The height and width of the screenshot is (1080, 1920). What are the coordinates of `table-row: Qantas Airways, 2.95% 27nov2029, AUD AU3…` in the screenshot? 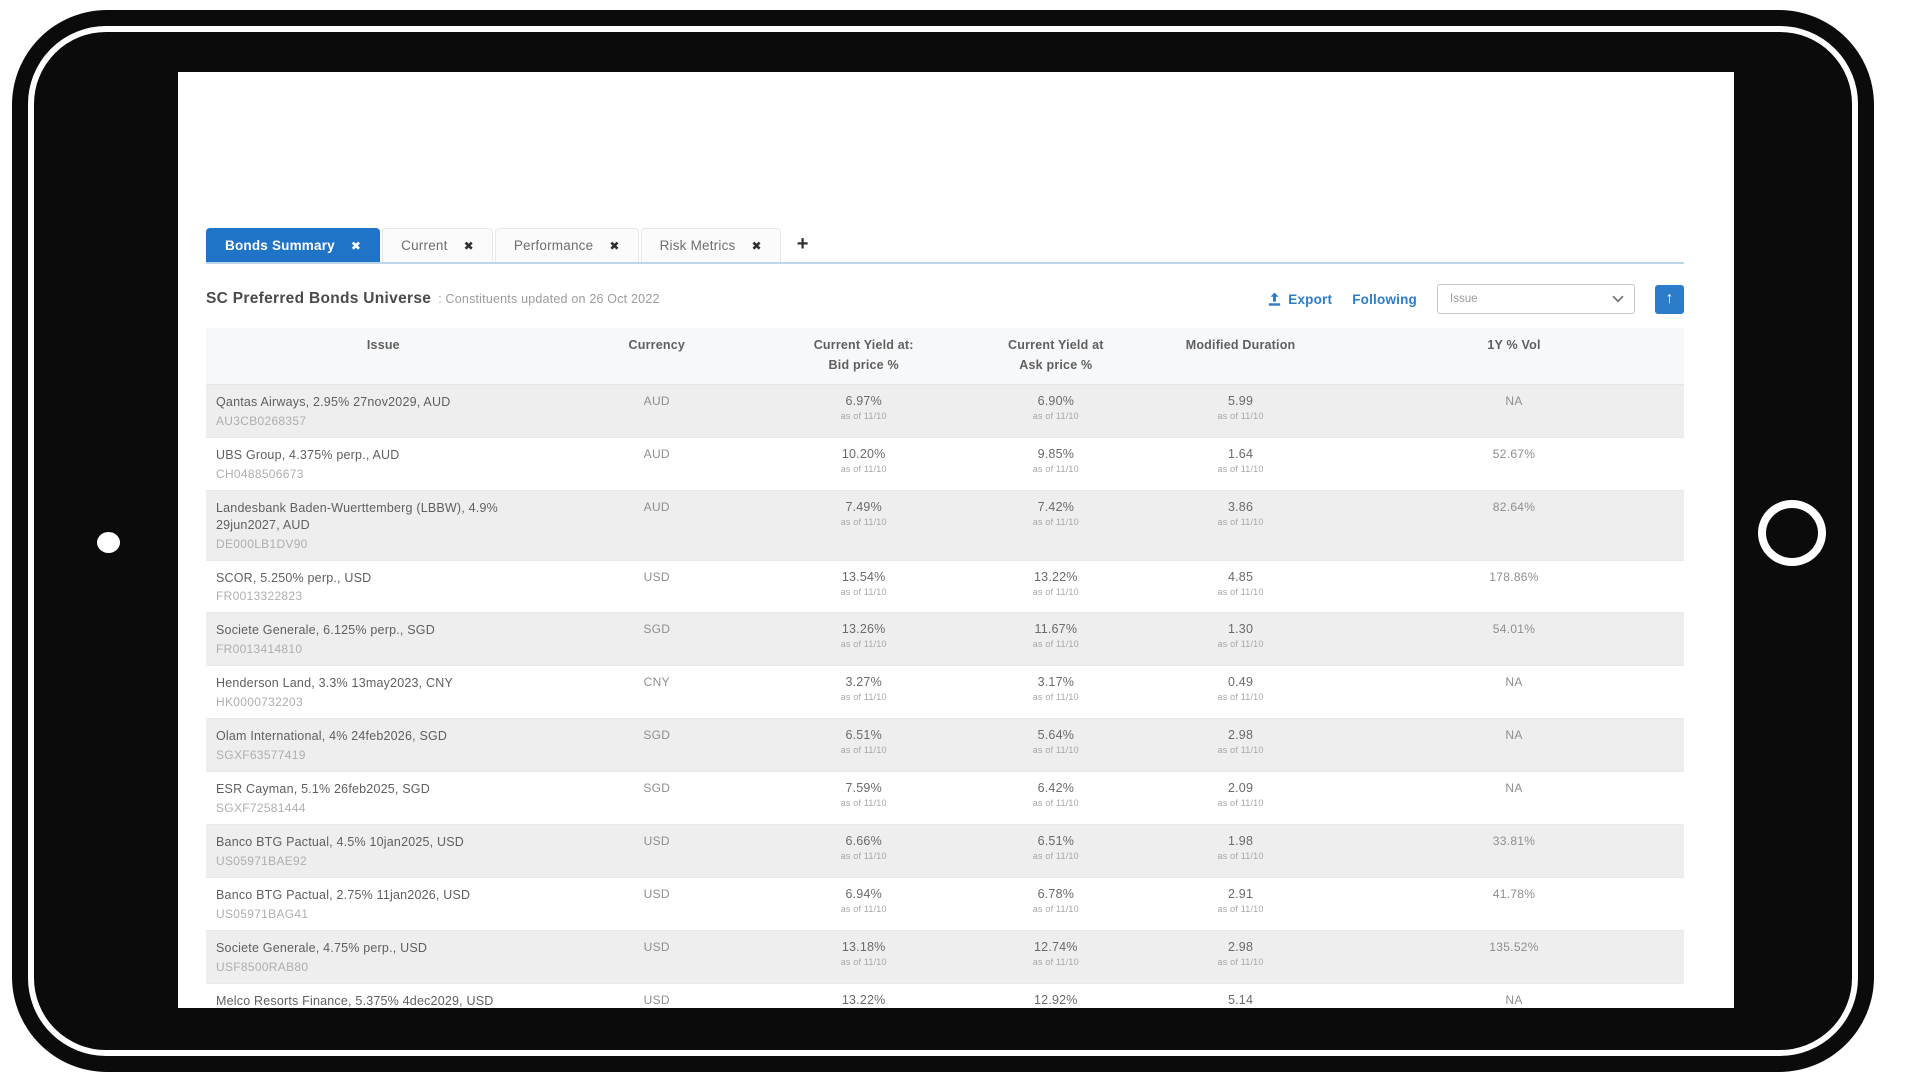 It's located at (945, 411).